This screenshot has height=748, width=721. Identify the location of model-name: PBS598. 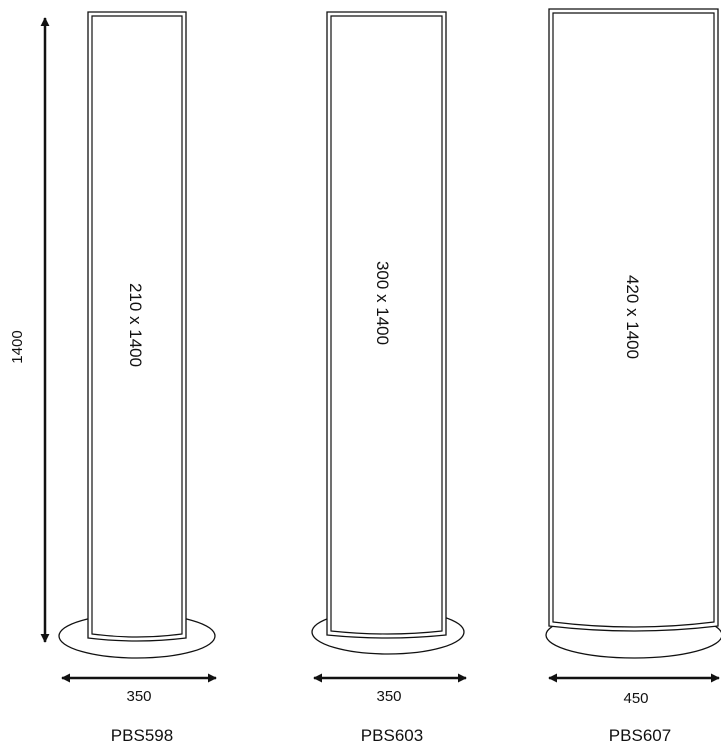
(142, 735).